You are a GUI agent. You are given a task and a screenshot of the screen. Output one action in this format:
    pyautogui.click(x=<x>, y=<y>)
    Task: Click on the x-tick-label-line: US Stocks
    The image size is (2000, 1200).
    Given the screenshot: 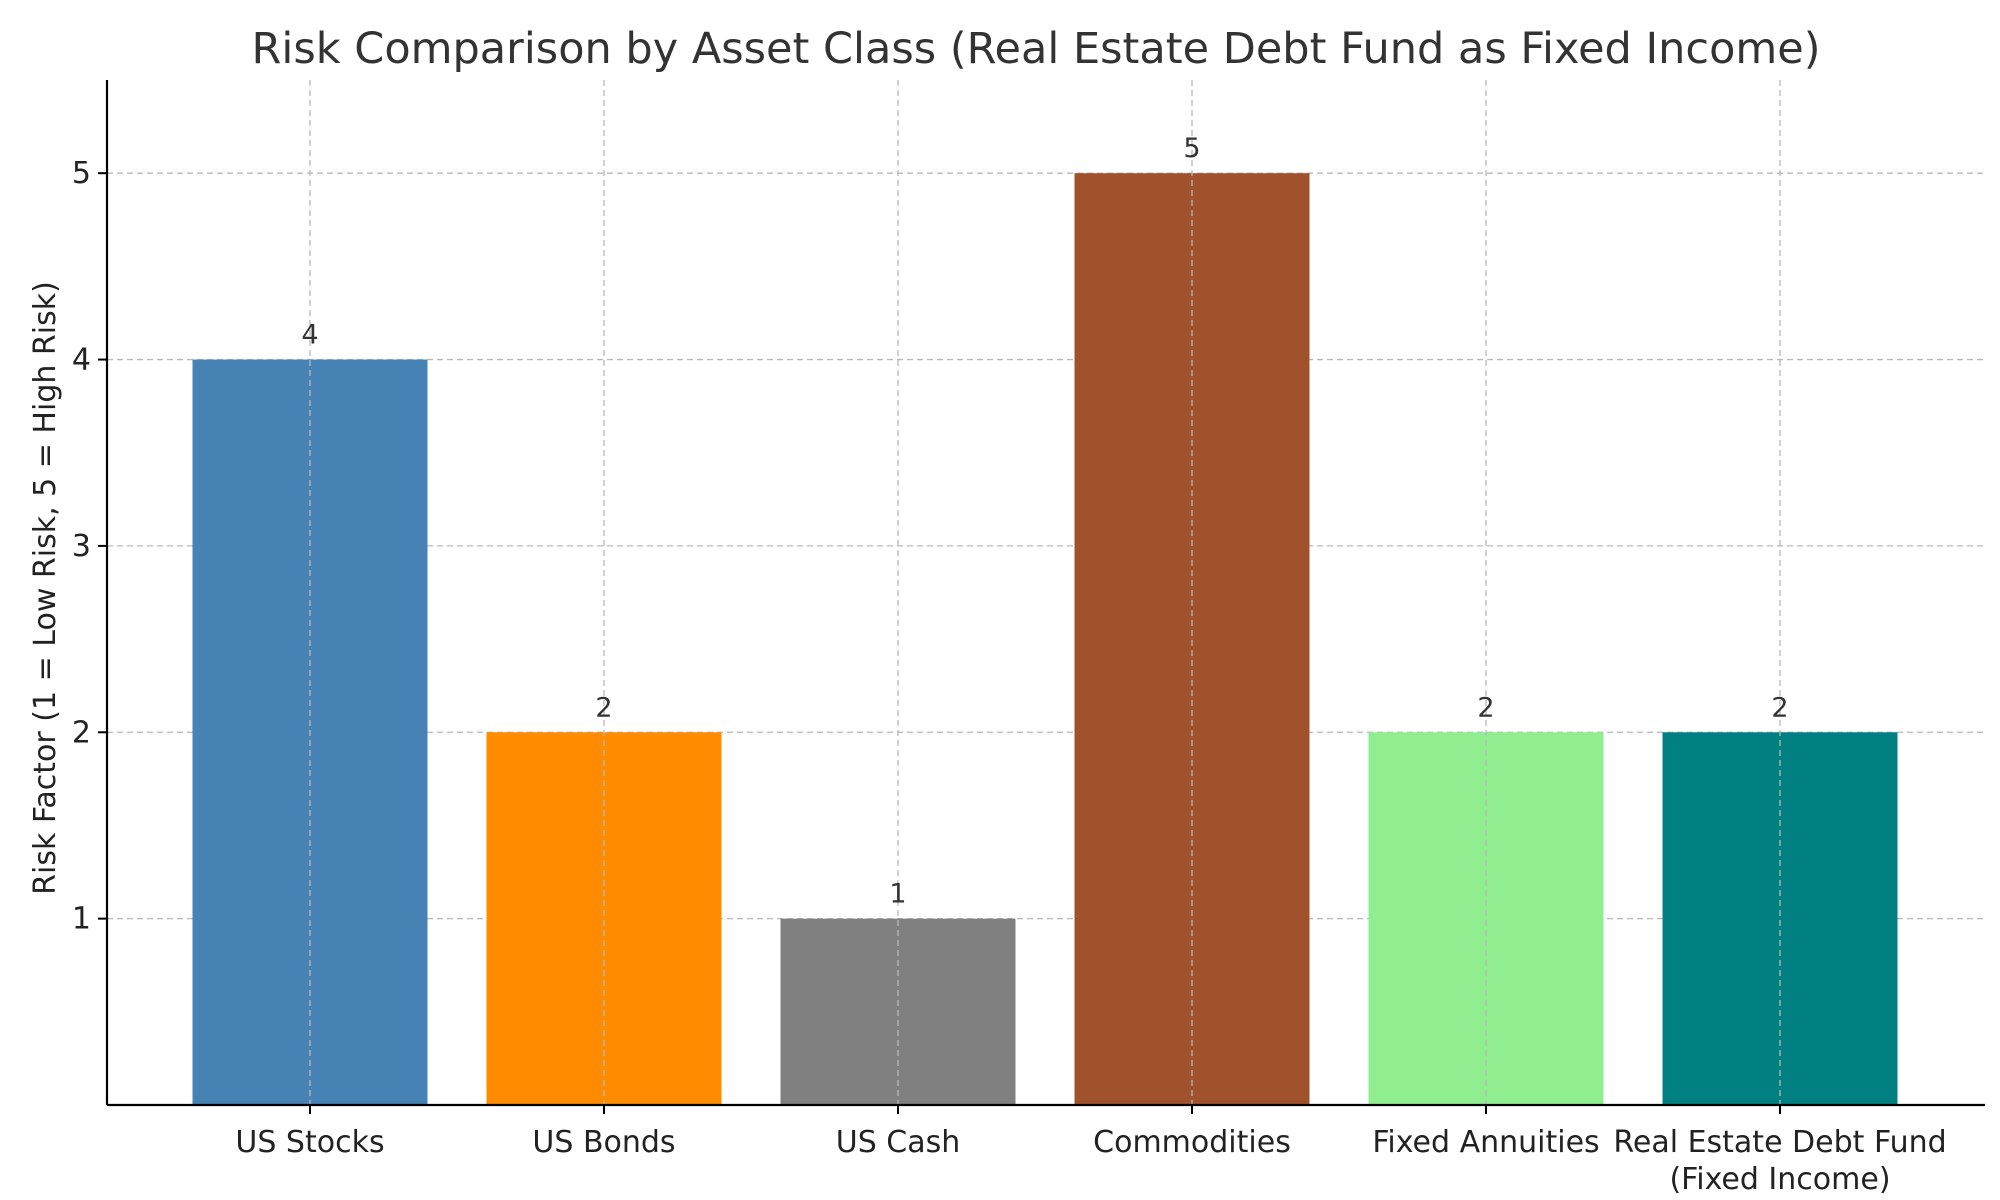 What is the action you would take?
    pyautogui.click(x=309, y=1142)
    